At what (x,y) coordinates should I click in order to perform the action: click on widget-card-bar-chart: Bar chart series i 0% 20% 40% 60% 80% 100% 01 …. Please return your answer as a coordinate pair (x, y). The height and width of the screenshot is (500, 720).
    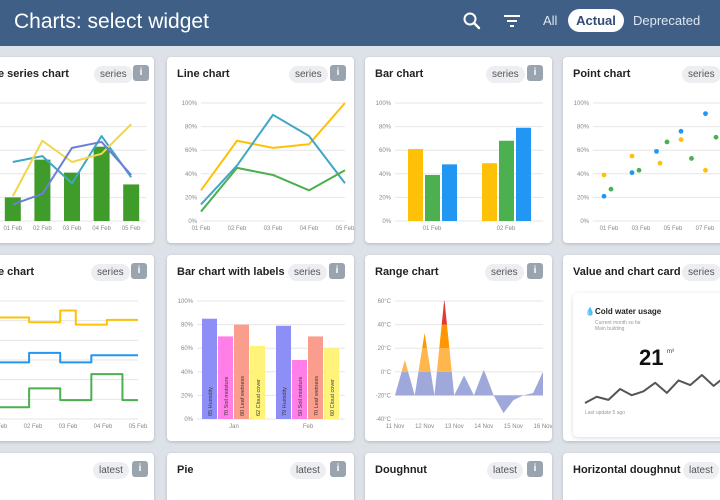
    Looking at the image, I should click on (458, 150).